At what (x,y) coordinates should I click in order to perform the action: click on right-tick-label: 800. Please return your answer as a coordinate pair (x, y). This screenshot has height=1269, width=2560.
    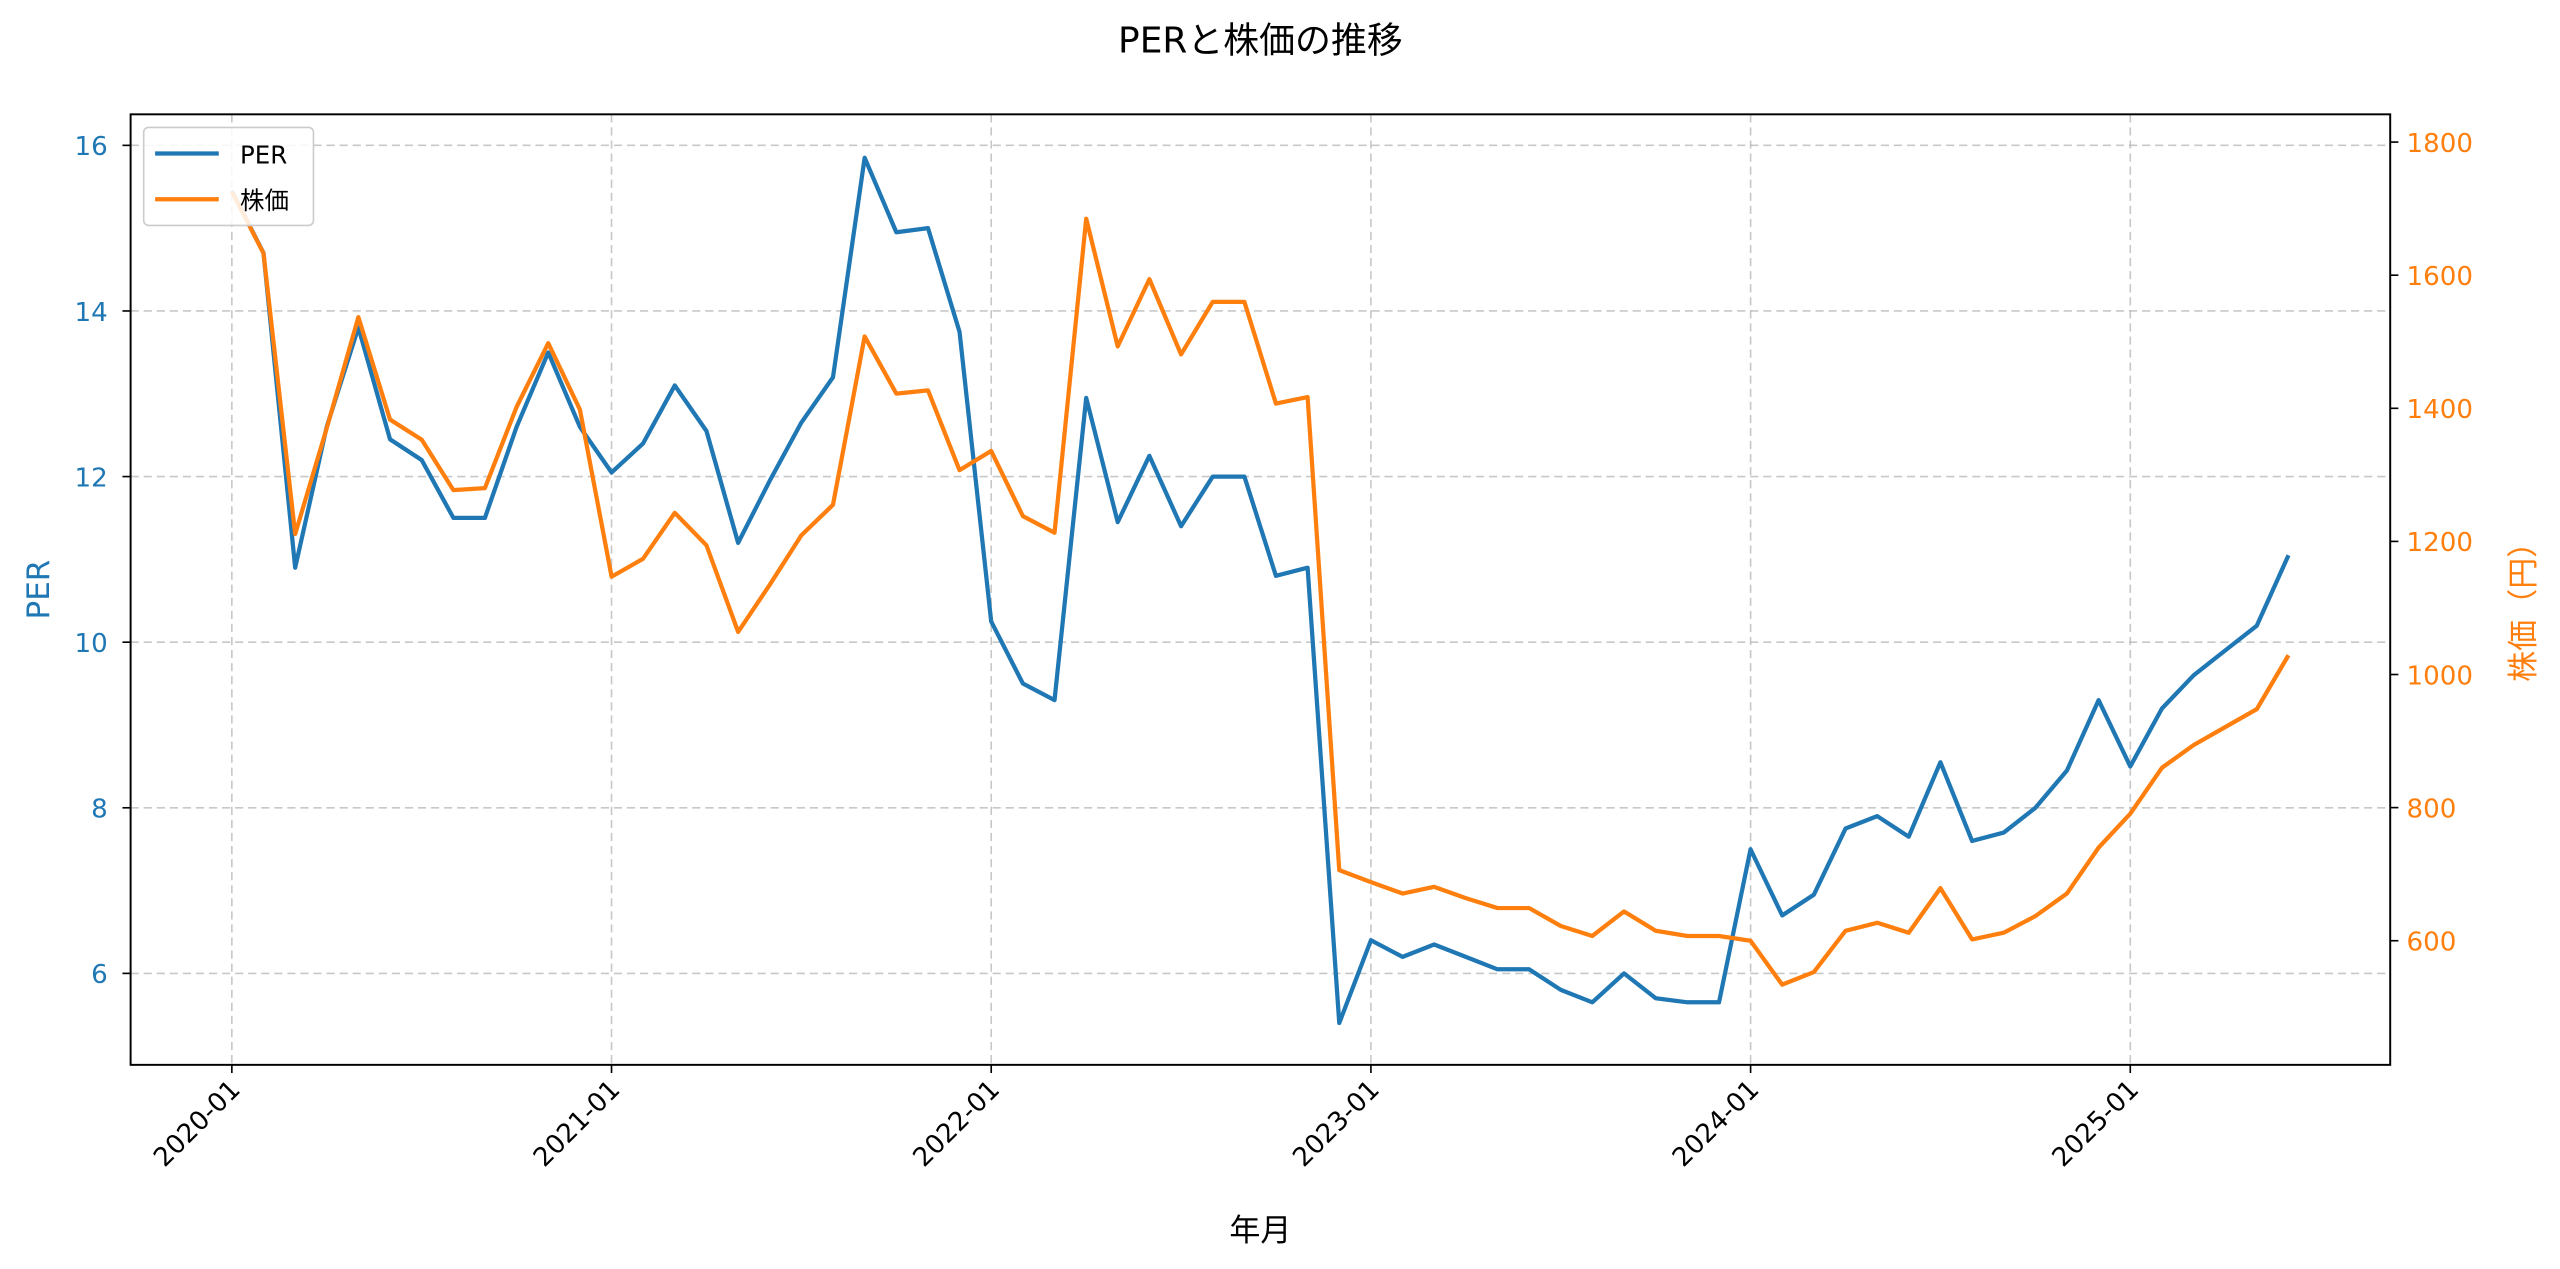
    Looking at the image, I should click on (2432, 809).